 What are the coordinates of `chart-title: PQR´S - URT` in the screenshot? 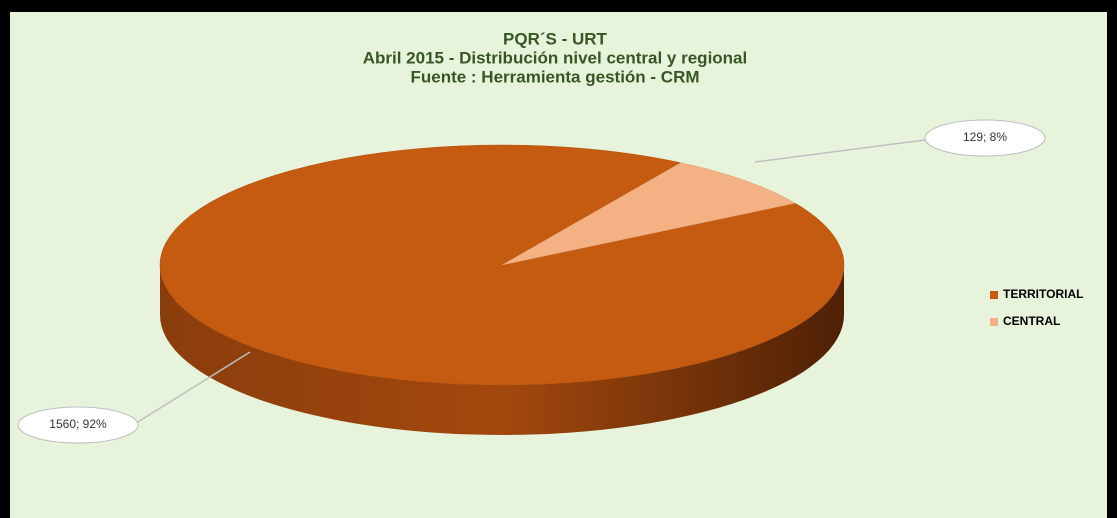 It's located at (555, 38).